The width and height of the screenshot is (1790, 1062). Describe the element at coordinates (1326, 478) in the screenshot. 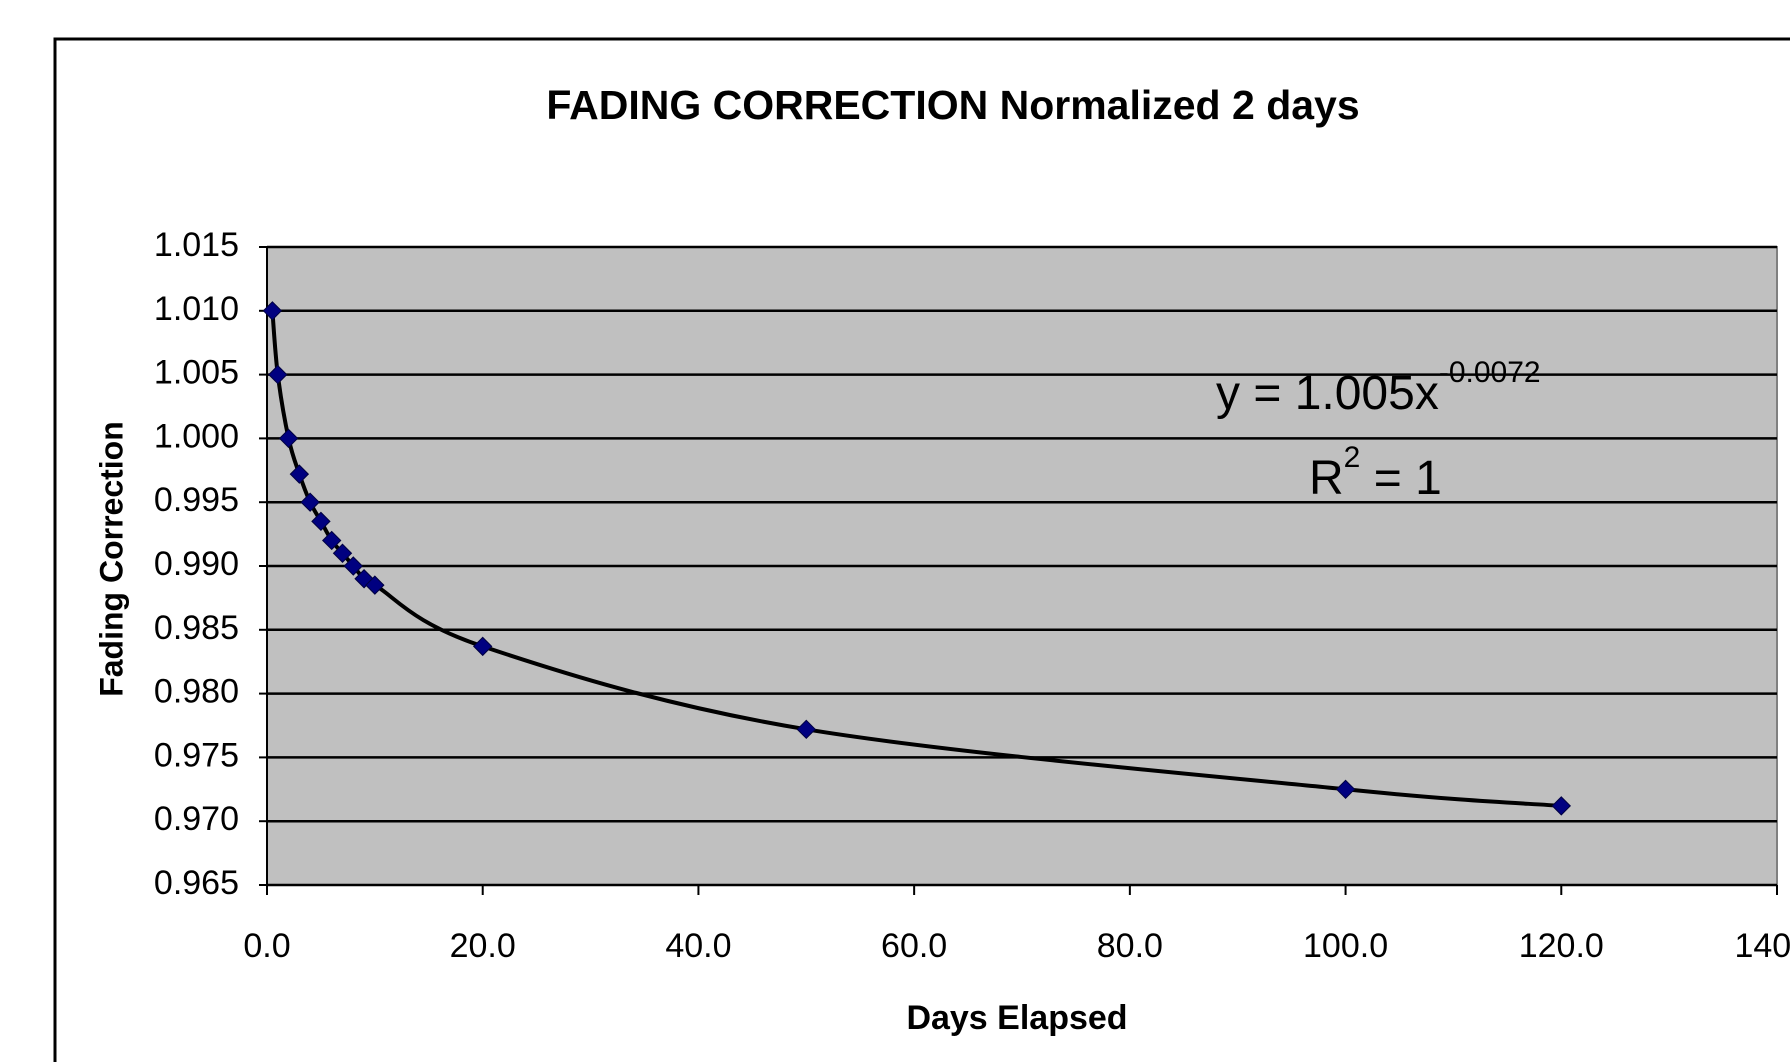

I see `r-squared-text: R` at that location.